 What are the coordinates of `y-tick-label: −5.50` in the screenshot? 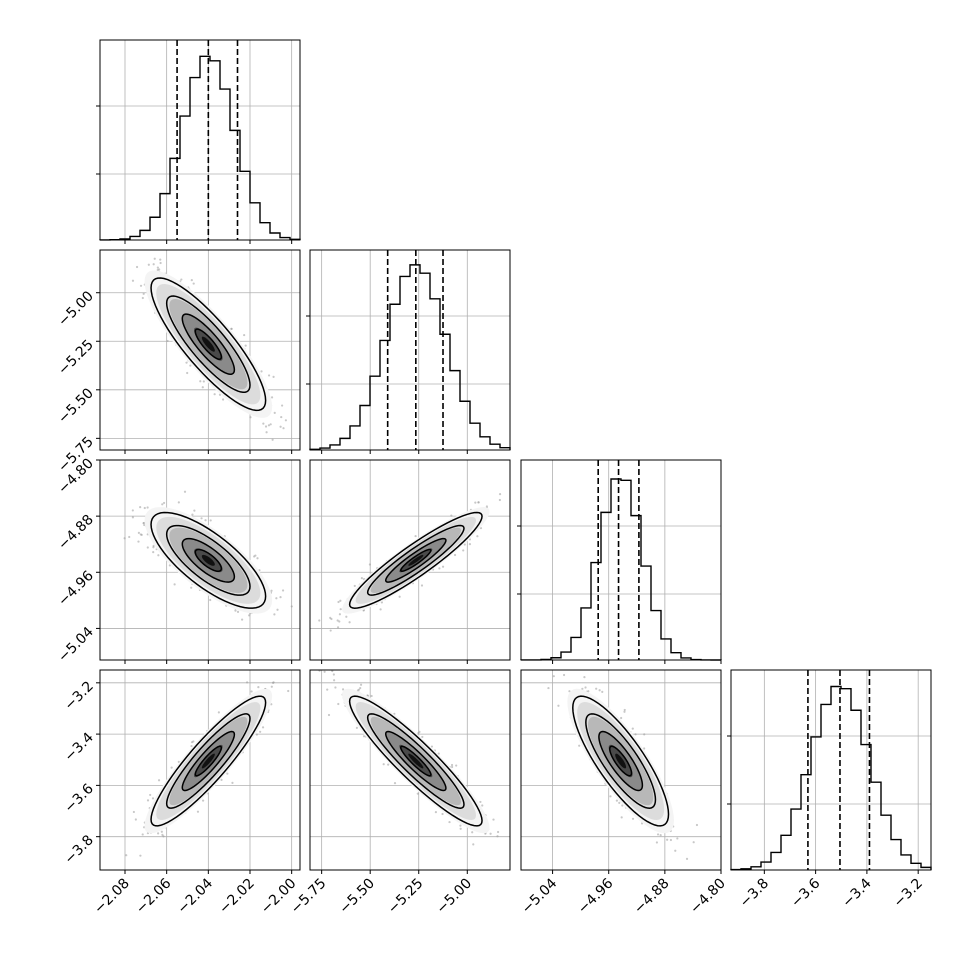 It's located at (76, 406).